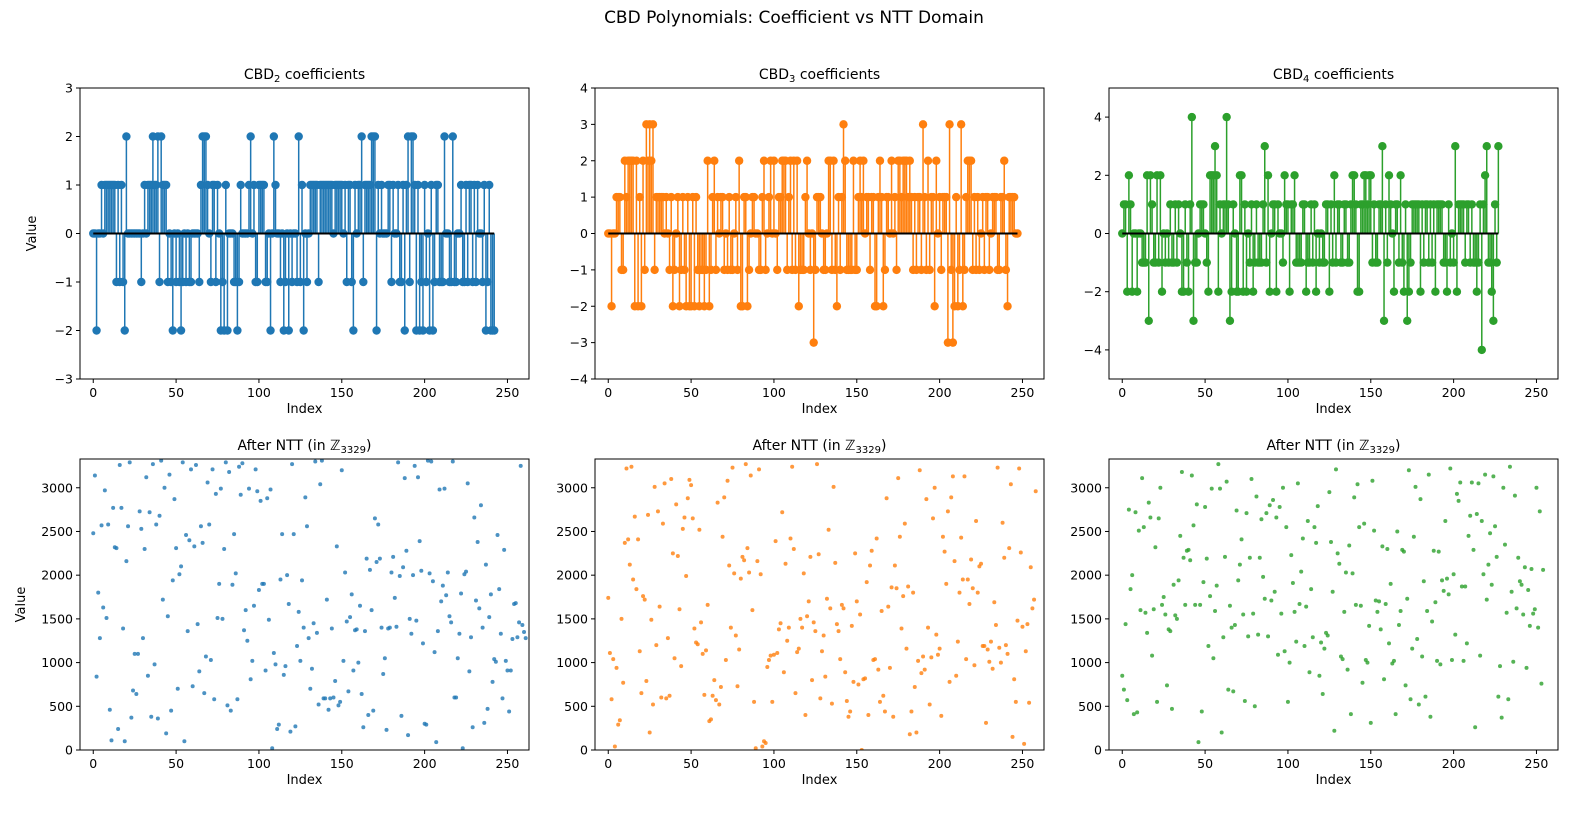  I want to click on x-tick-label: 100, so click(774, 392).